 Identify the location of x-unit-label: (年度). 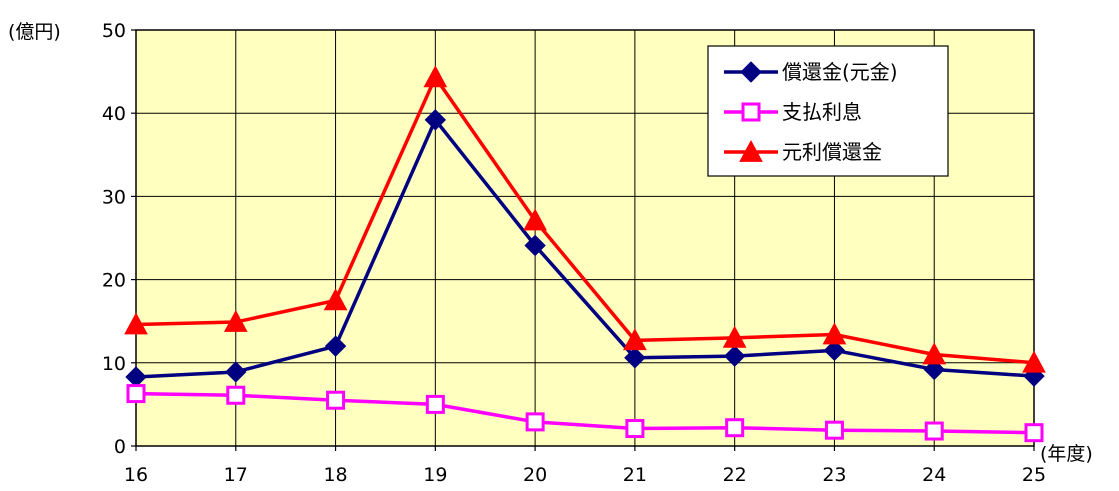
(1066, 454).